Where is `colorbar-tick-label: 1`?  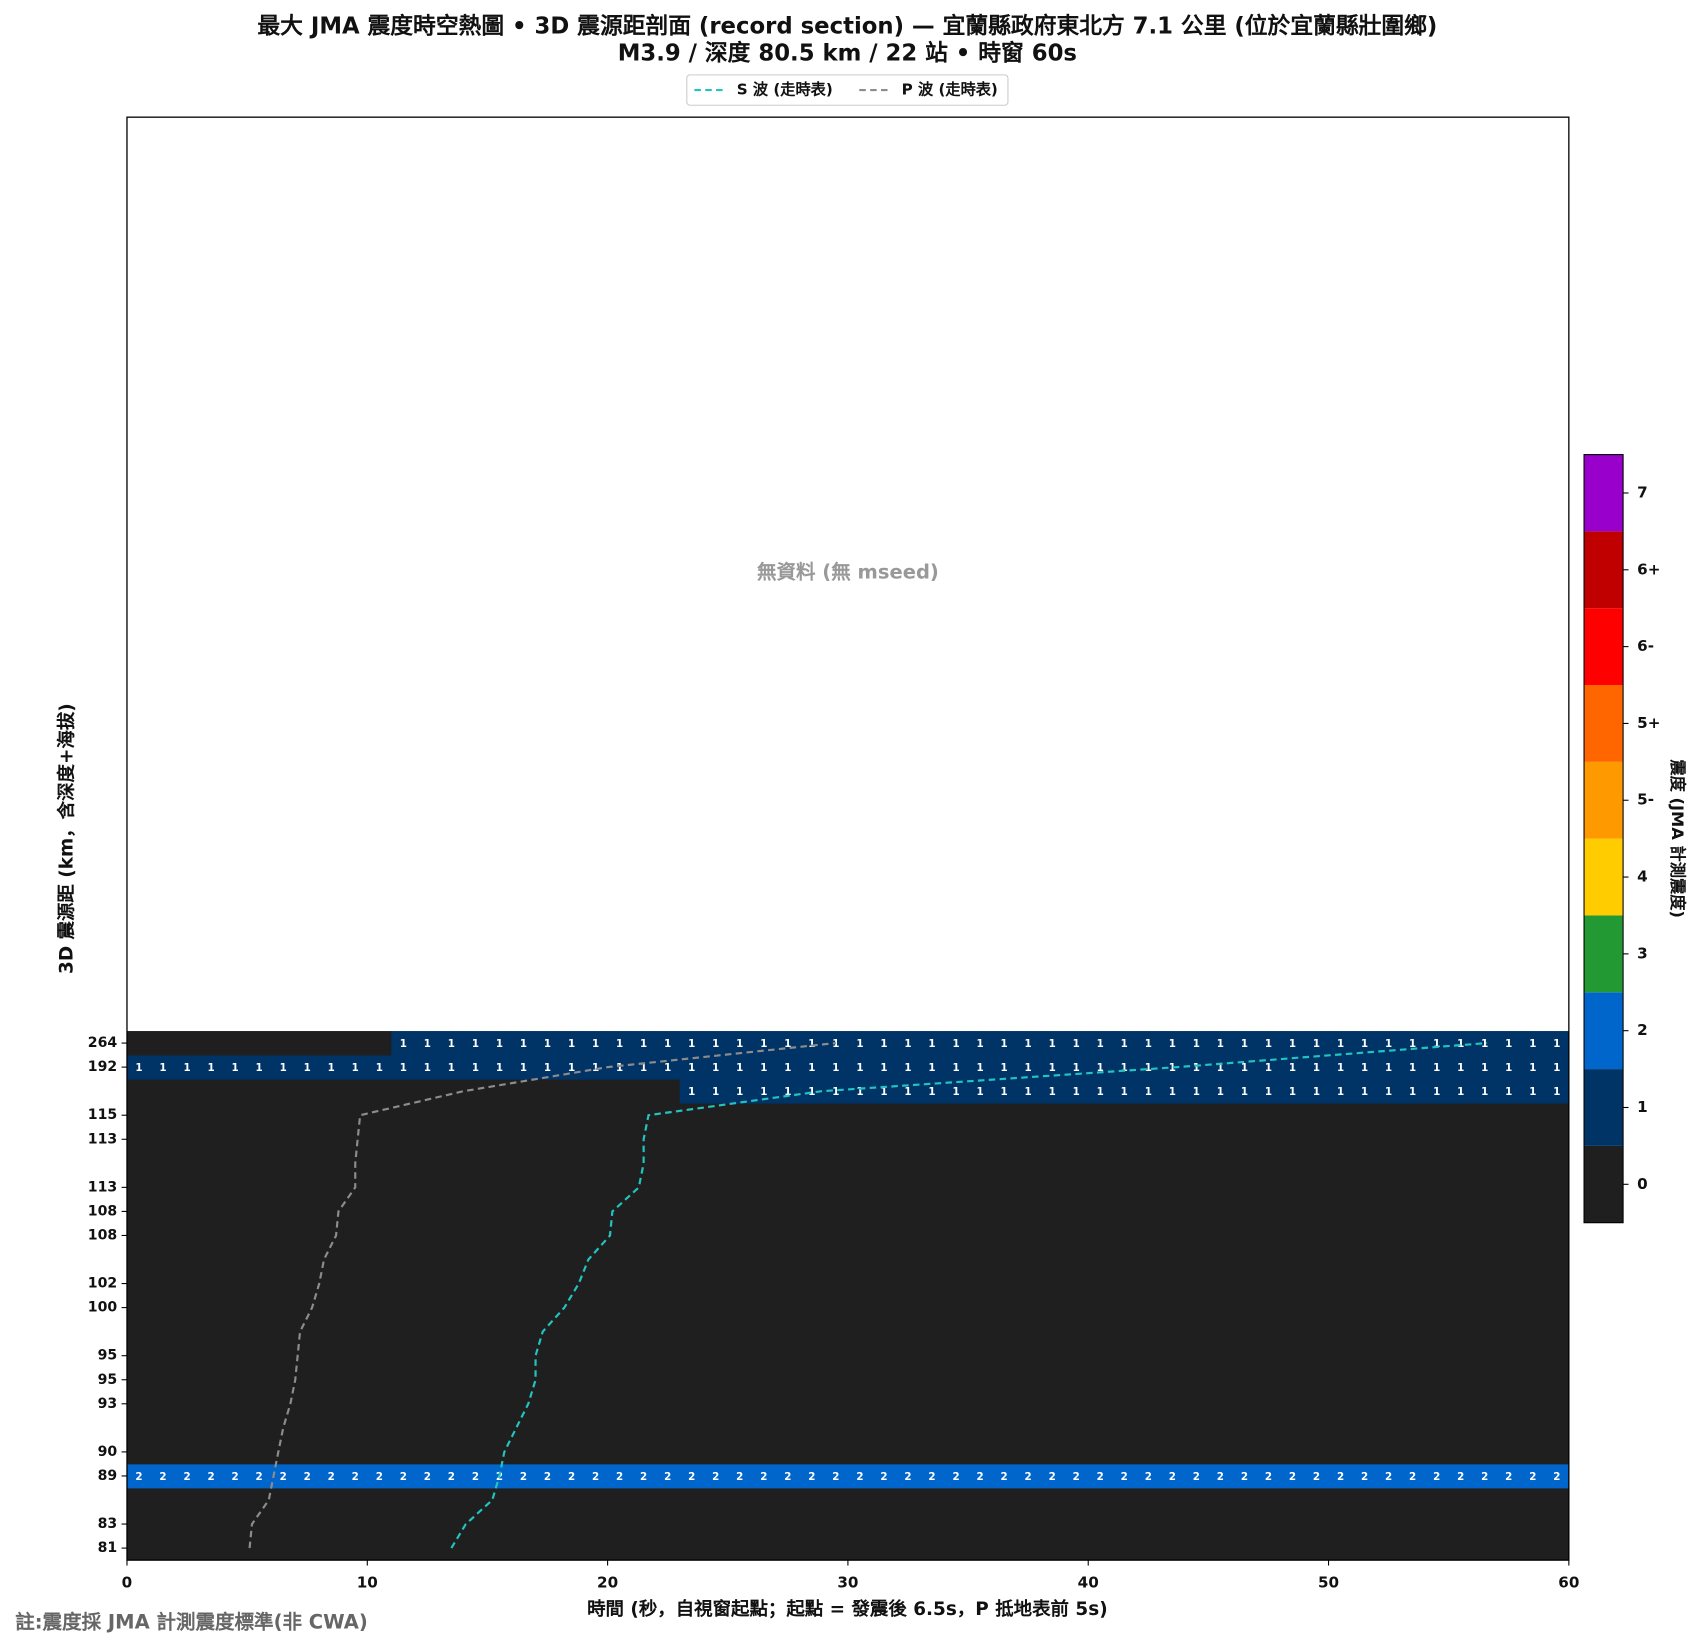
colorbar-tick-label: 1 is located at coordinates (1642, 1107).